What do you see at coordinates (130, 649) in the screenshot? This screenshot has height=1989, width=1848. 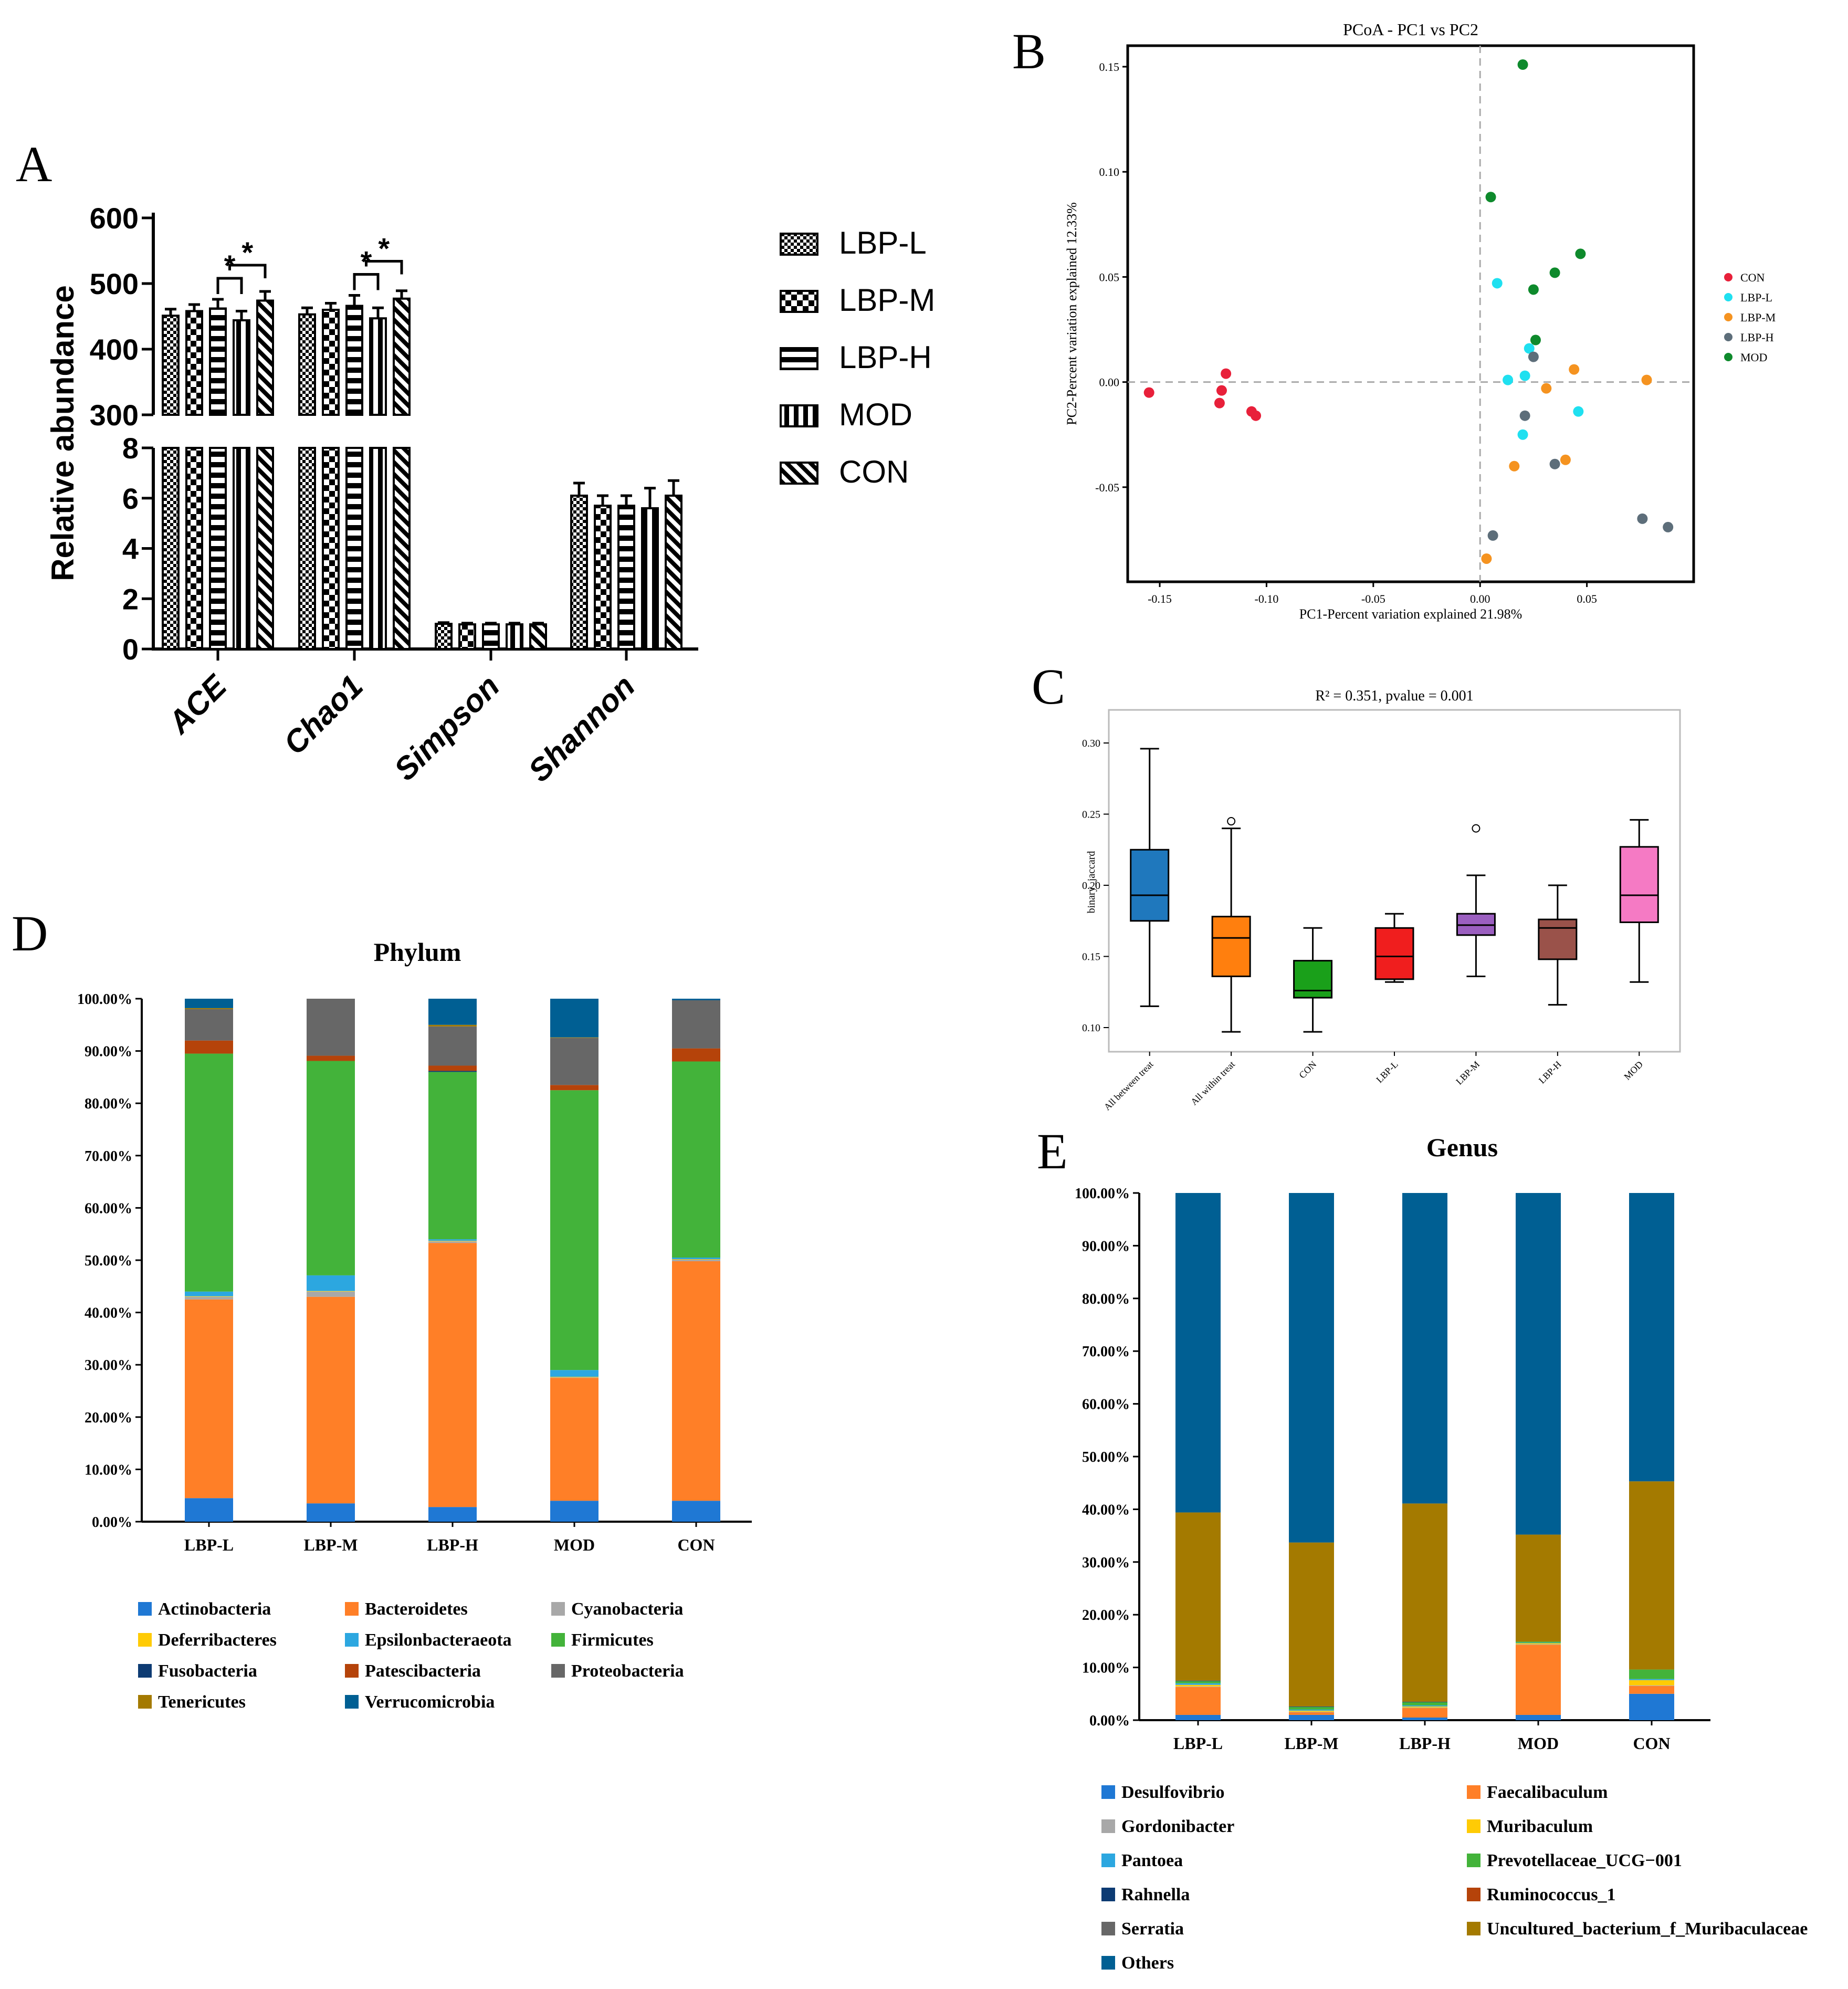 I see `alpha-lower-tick-label: 0` at bounding box center [130, 649].